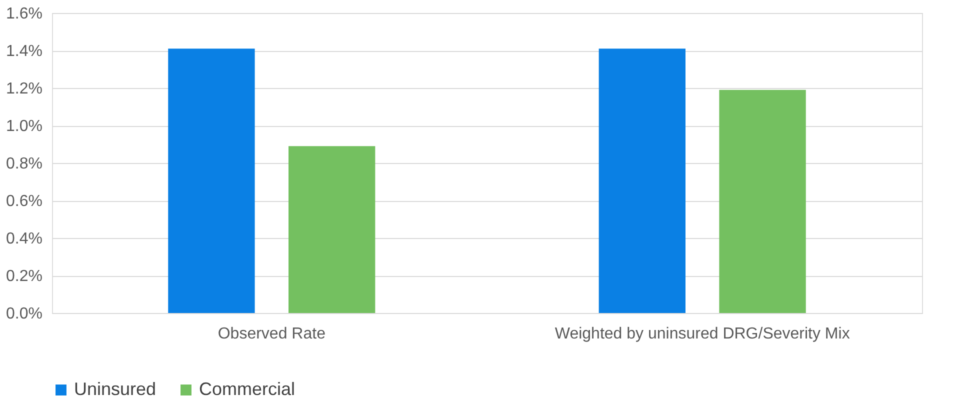 The image size is (958, 410). What do you see at coordinates (24, 89) in the screenshot?
I see `y-tick-label: 1.2%` at bounding box center [24, 89].